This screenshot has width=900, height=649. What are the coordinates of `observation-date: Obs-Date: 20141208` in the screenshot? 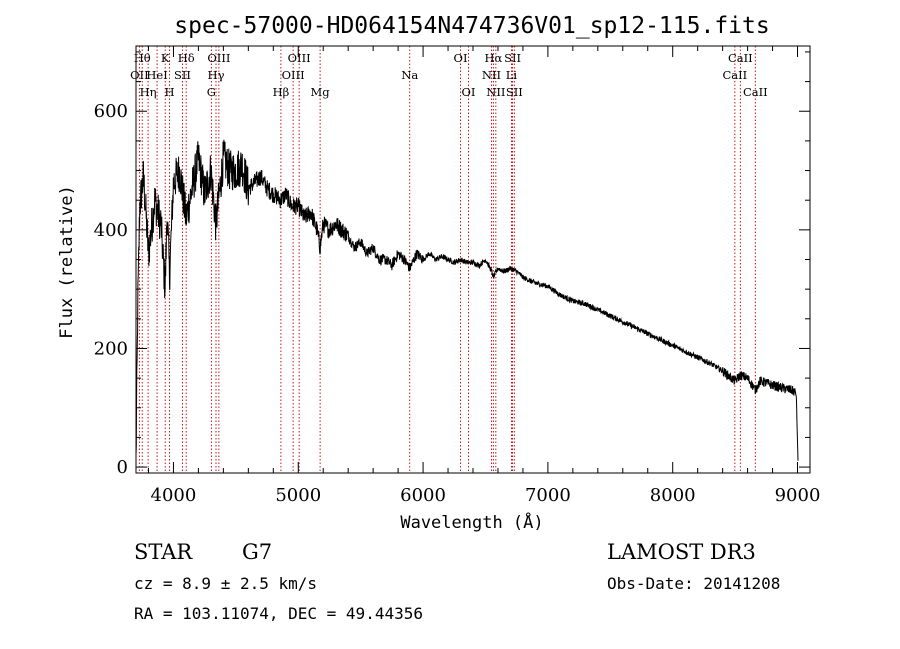 It's located at (693, 583).